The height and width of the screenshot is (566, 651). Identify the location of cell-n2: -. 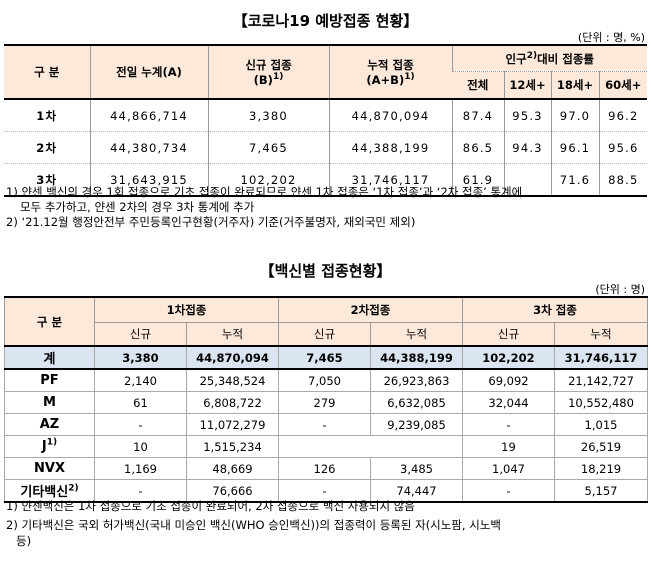
(324, 424).